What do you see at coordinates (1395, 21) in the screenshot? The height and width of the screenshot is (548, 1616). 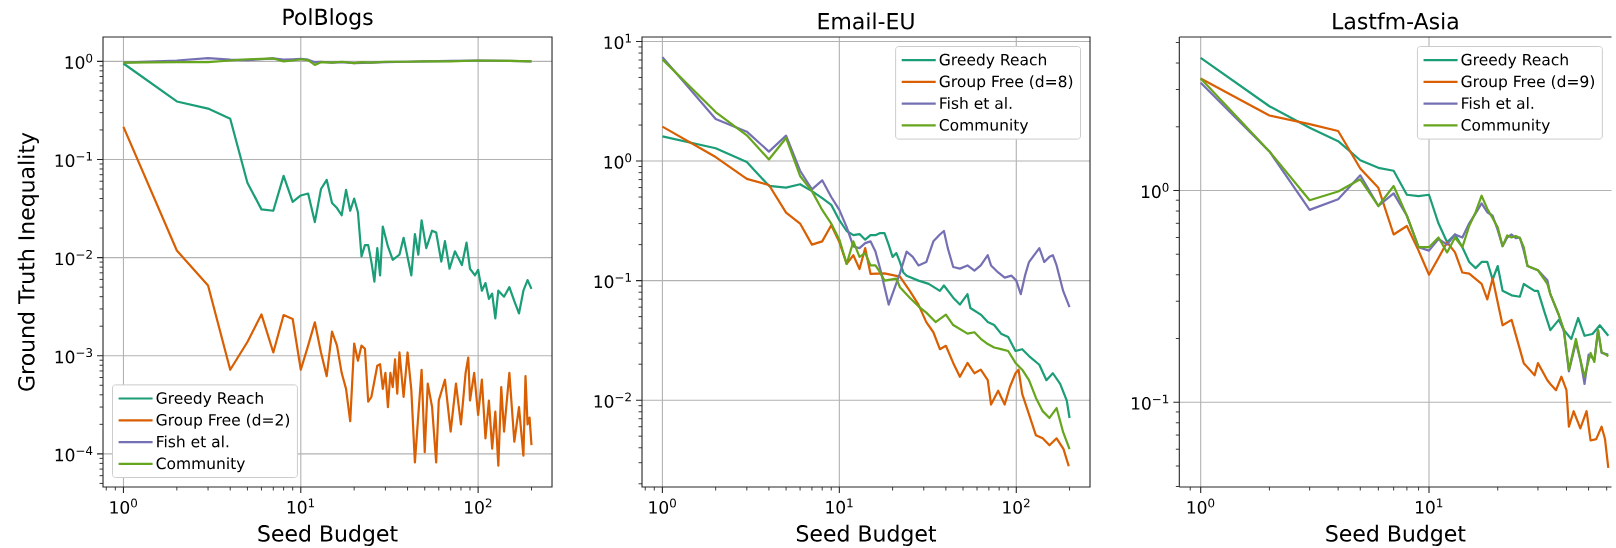 I see `chart-title: Lastfm-Asia` at bounding box center [1395, 21].